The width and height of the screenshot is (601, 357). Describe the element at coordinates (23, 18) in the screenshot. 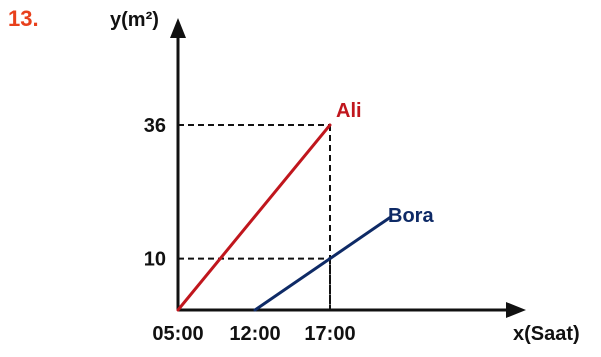

I see `question-number: 13.` at that location.